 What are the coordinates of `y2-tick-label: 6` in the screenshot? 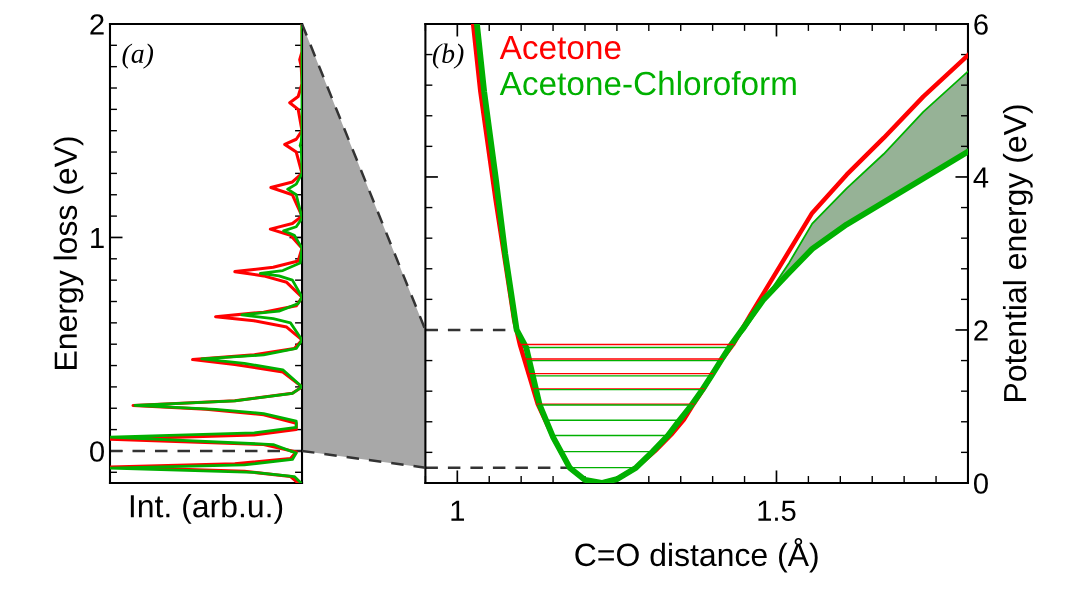 It's located at (981, 24).